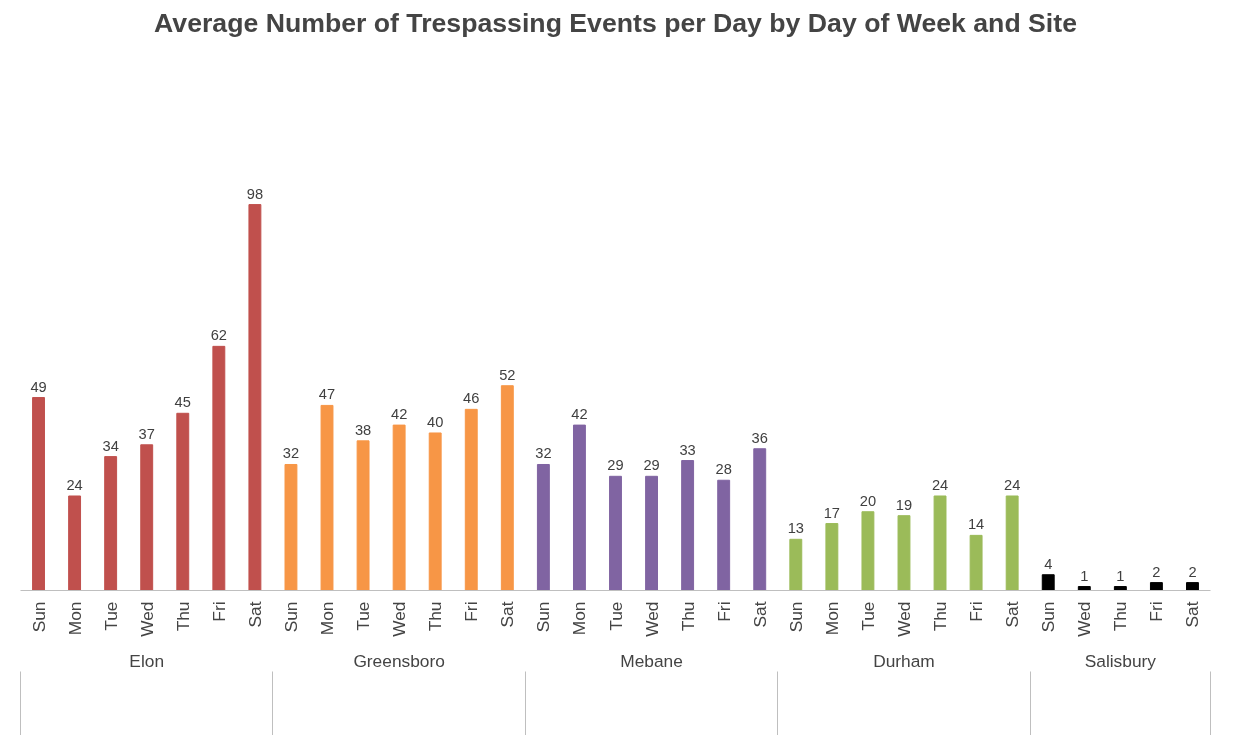  I want to click on data-label: 33, so click(687, 449).